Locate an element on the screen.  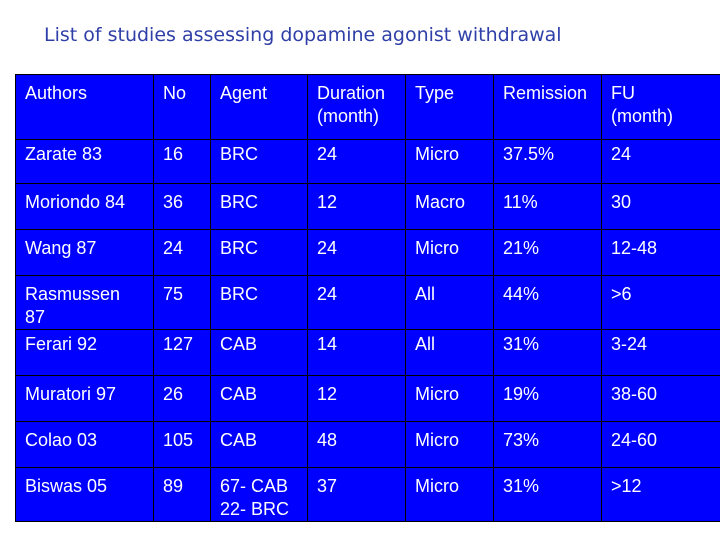
cell-number: 89 is located at coordinates (182, 494).